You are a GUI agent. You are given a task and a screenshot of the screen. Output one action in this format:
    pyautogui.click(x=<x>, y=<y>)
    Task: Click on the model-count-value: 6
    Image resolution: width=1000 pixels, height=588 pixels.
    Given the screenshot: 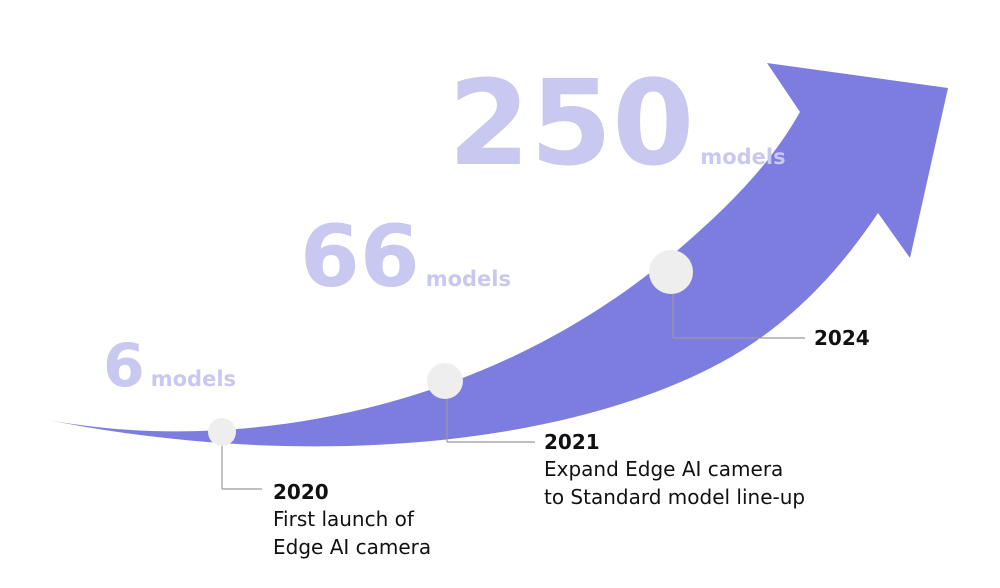 What is the action you would take?
    pyautogui.click(x=124, y=366)
    